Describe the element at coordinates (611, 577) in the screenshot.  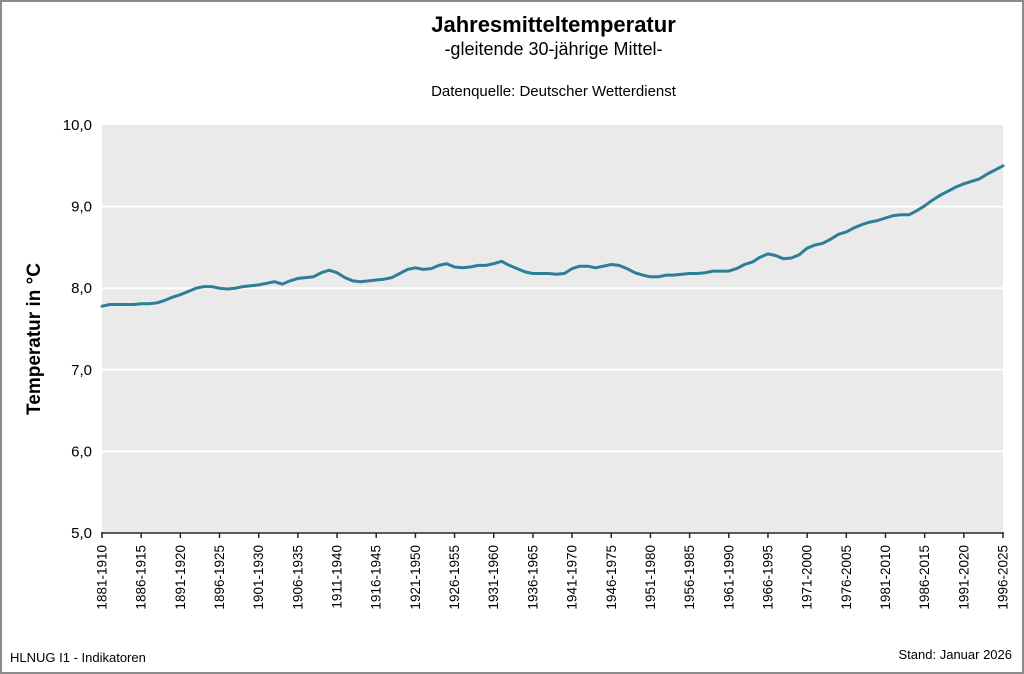
I see `x-tick-label: 1946-1975` at that location.